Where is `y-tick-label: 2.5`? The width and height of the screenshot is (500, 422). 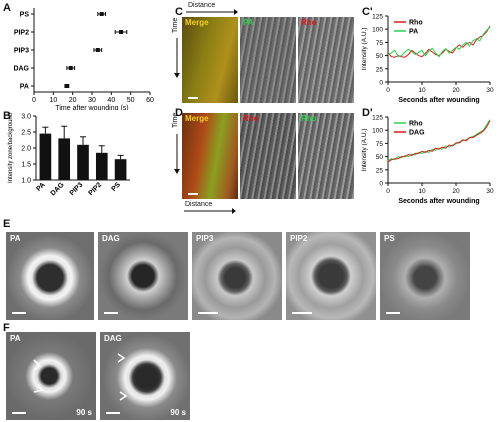 y-tick-label: 2.5 is located at coordinates (26, 133).